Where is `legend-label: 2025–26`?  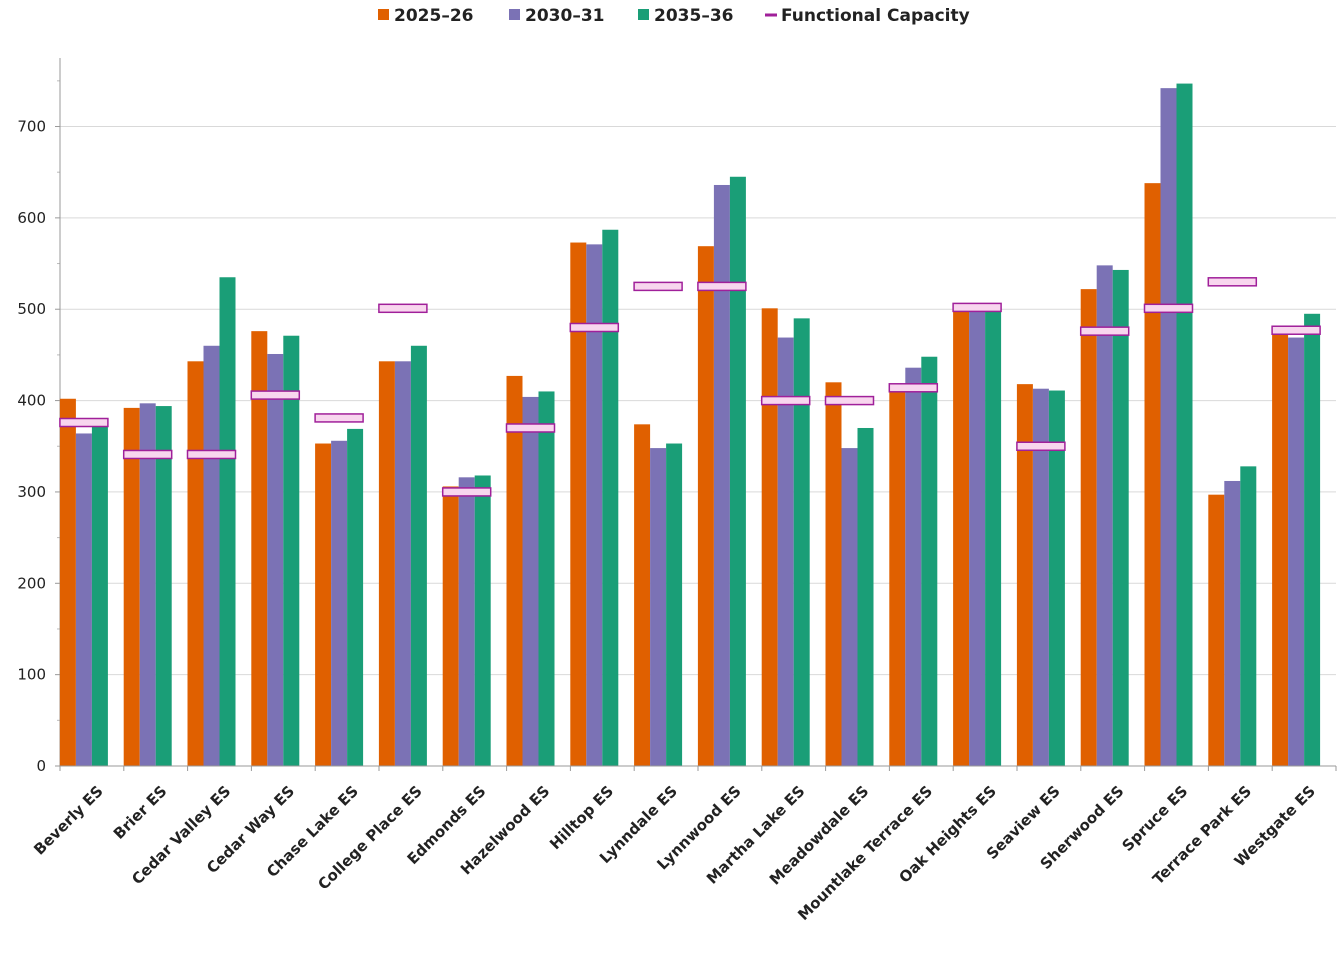
legend-label: 2025–26 is located at coordinates (433, 16).